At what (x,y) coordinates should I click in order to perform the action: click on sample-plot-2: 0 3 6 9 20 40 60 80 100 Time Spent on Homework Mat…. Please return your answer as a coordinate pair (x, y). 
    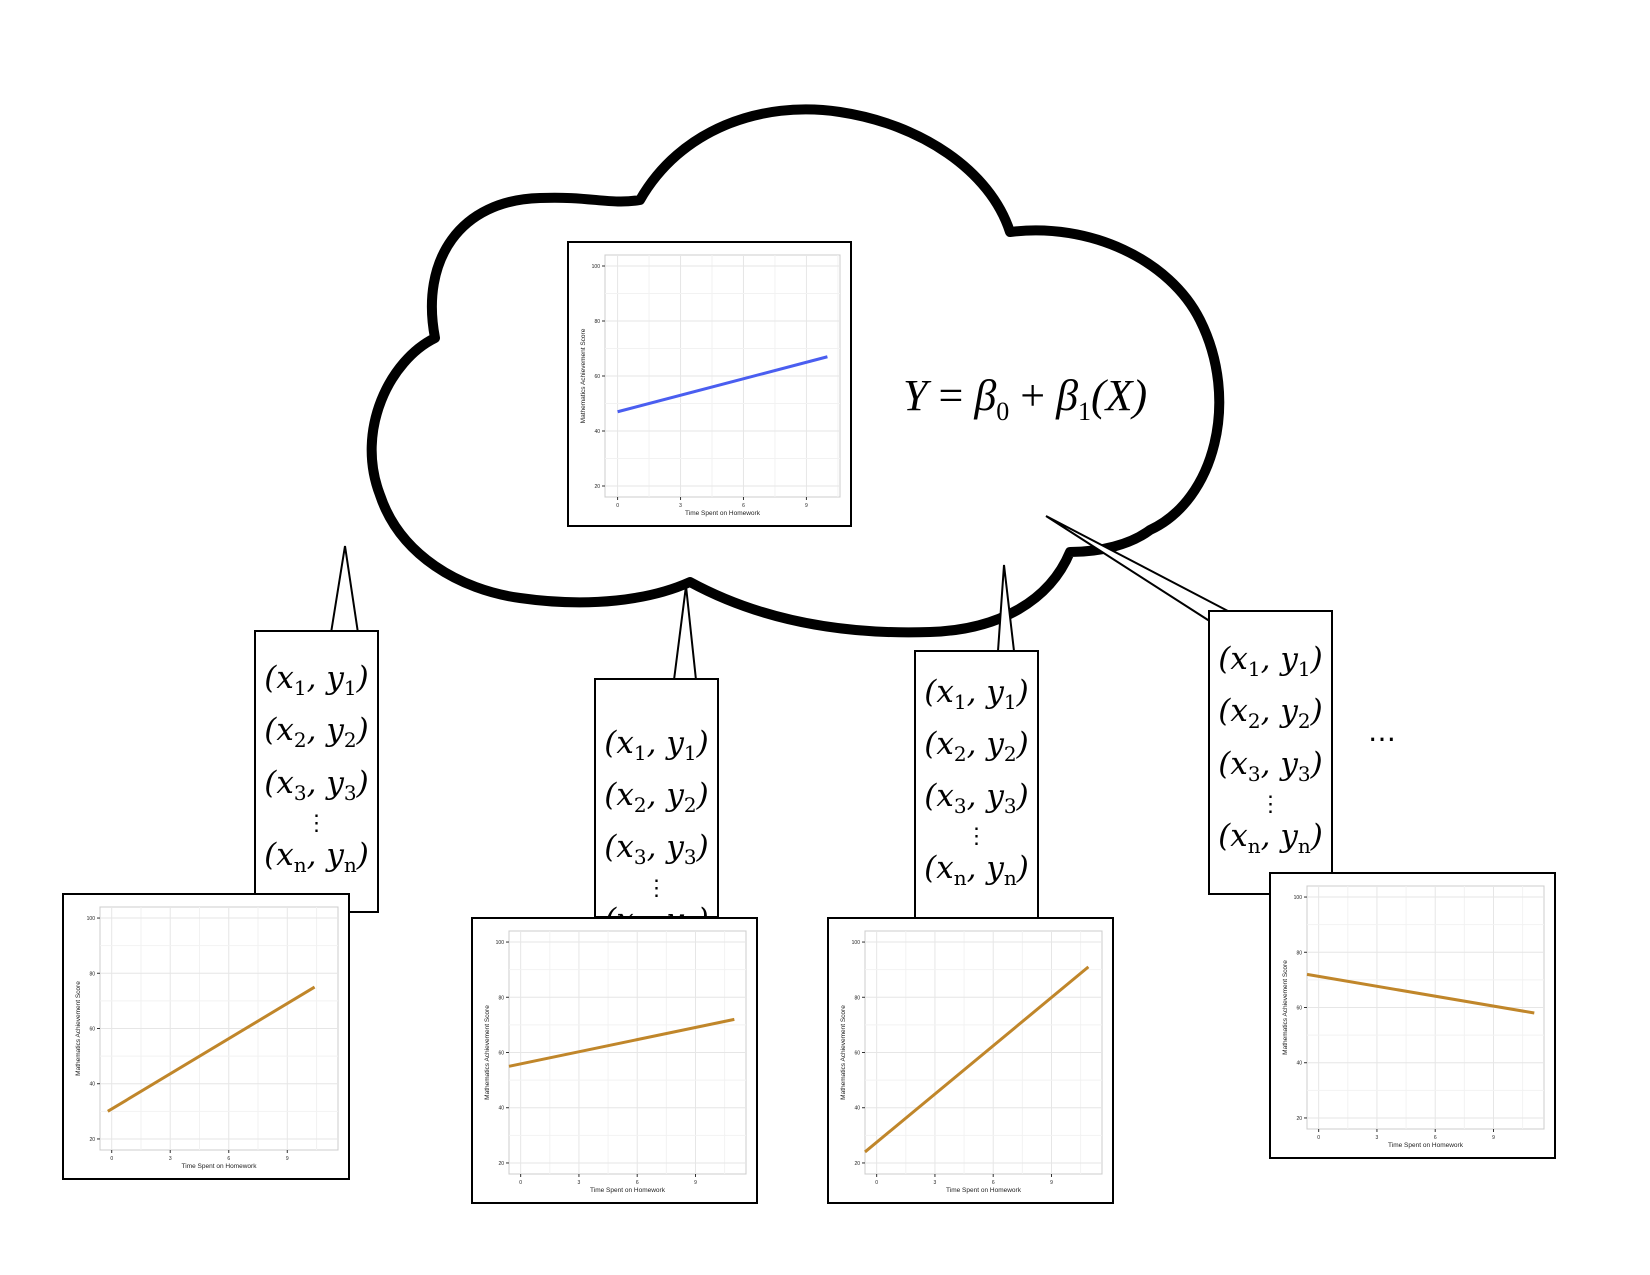
    Looking at the image, I should click on (614, 1060).